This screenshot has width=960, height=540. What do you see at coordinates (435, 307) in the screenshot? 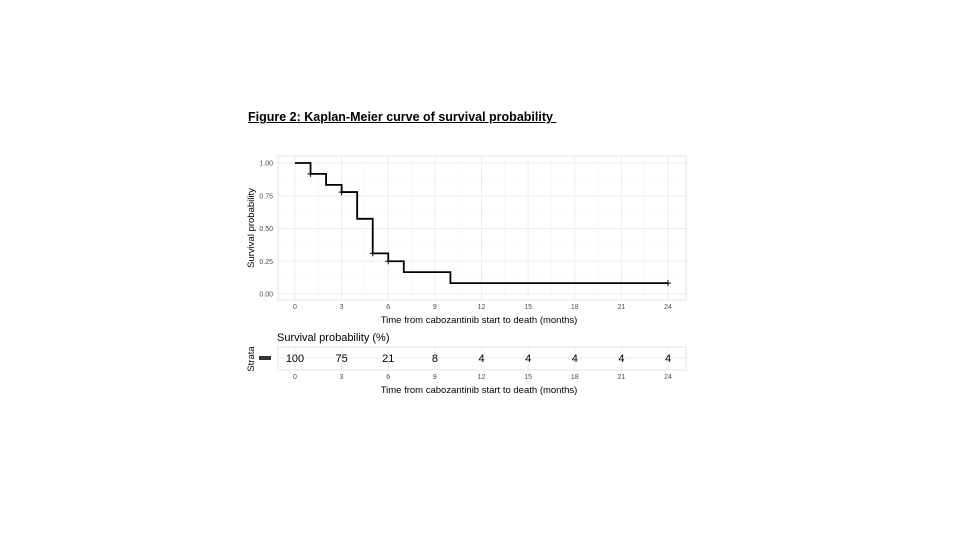
I see `km-x-tick-label: 9` at bounding box center [435, 307].